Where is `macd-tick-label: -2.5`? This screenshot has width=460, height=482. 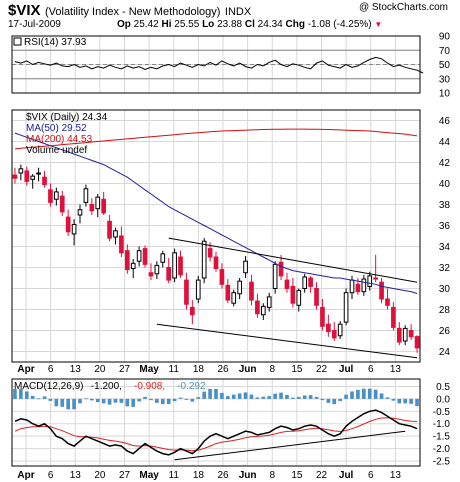
macd-tick-label: -2.5 is located at coordinates (442, 462).